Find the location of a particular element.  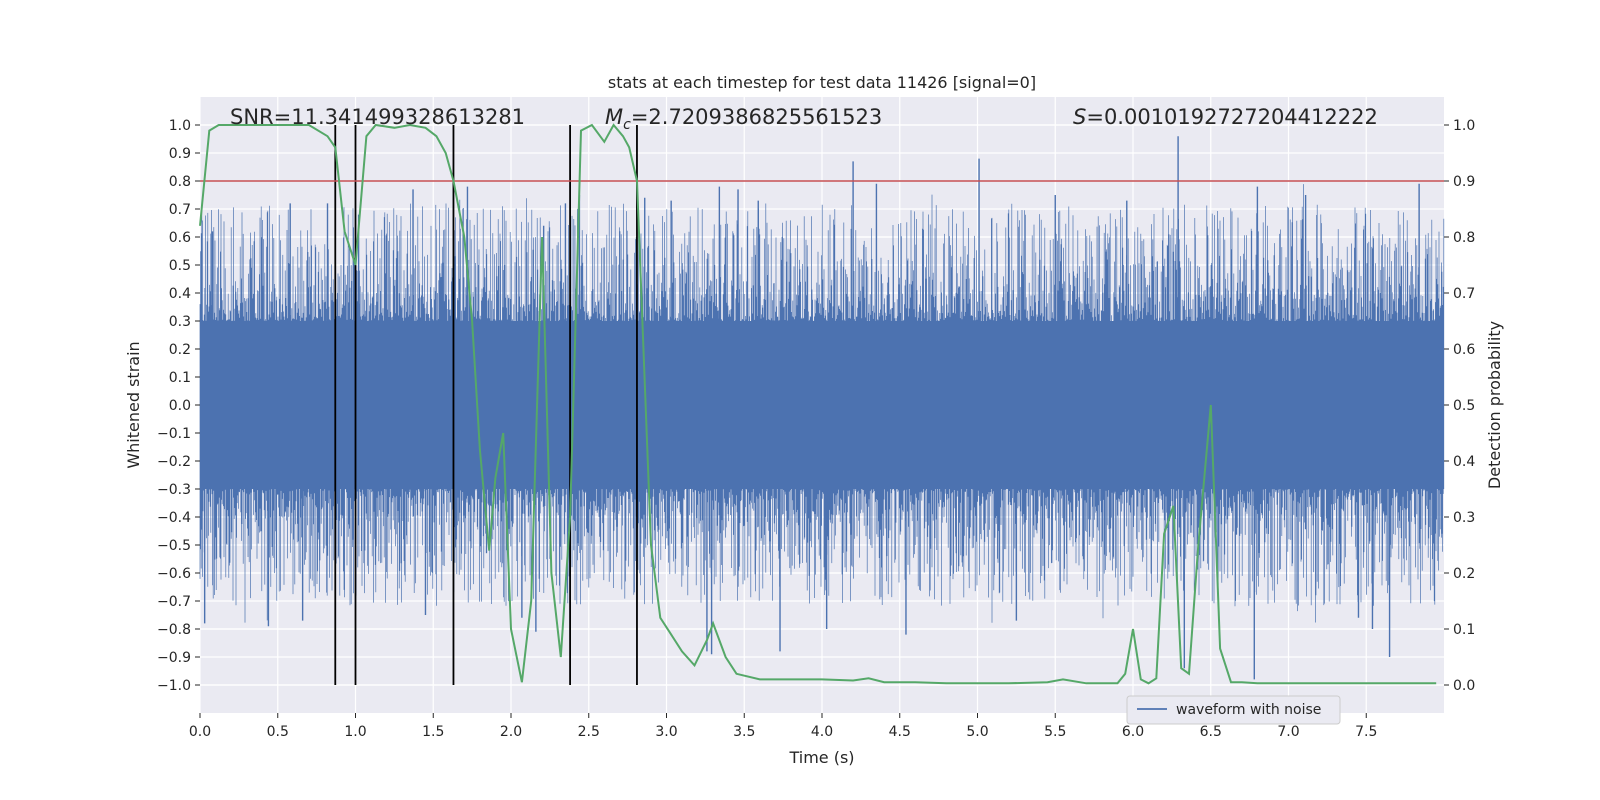

legend-box is located at coordinates (1233, 710).